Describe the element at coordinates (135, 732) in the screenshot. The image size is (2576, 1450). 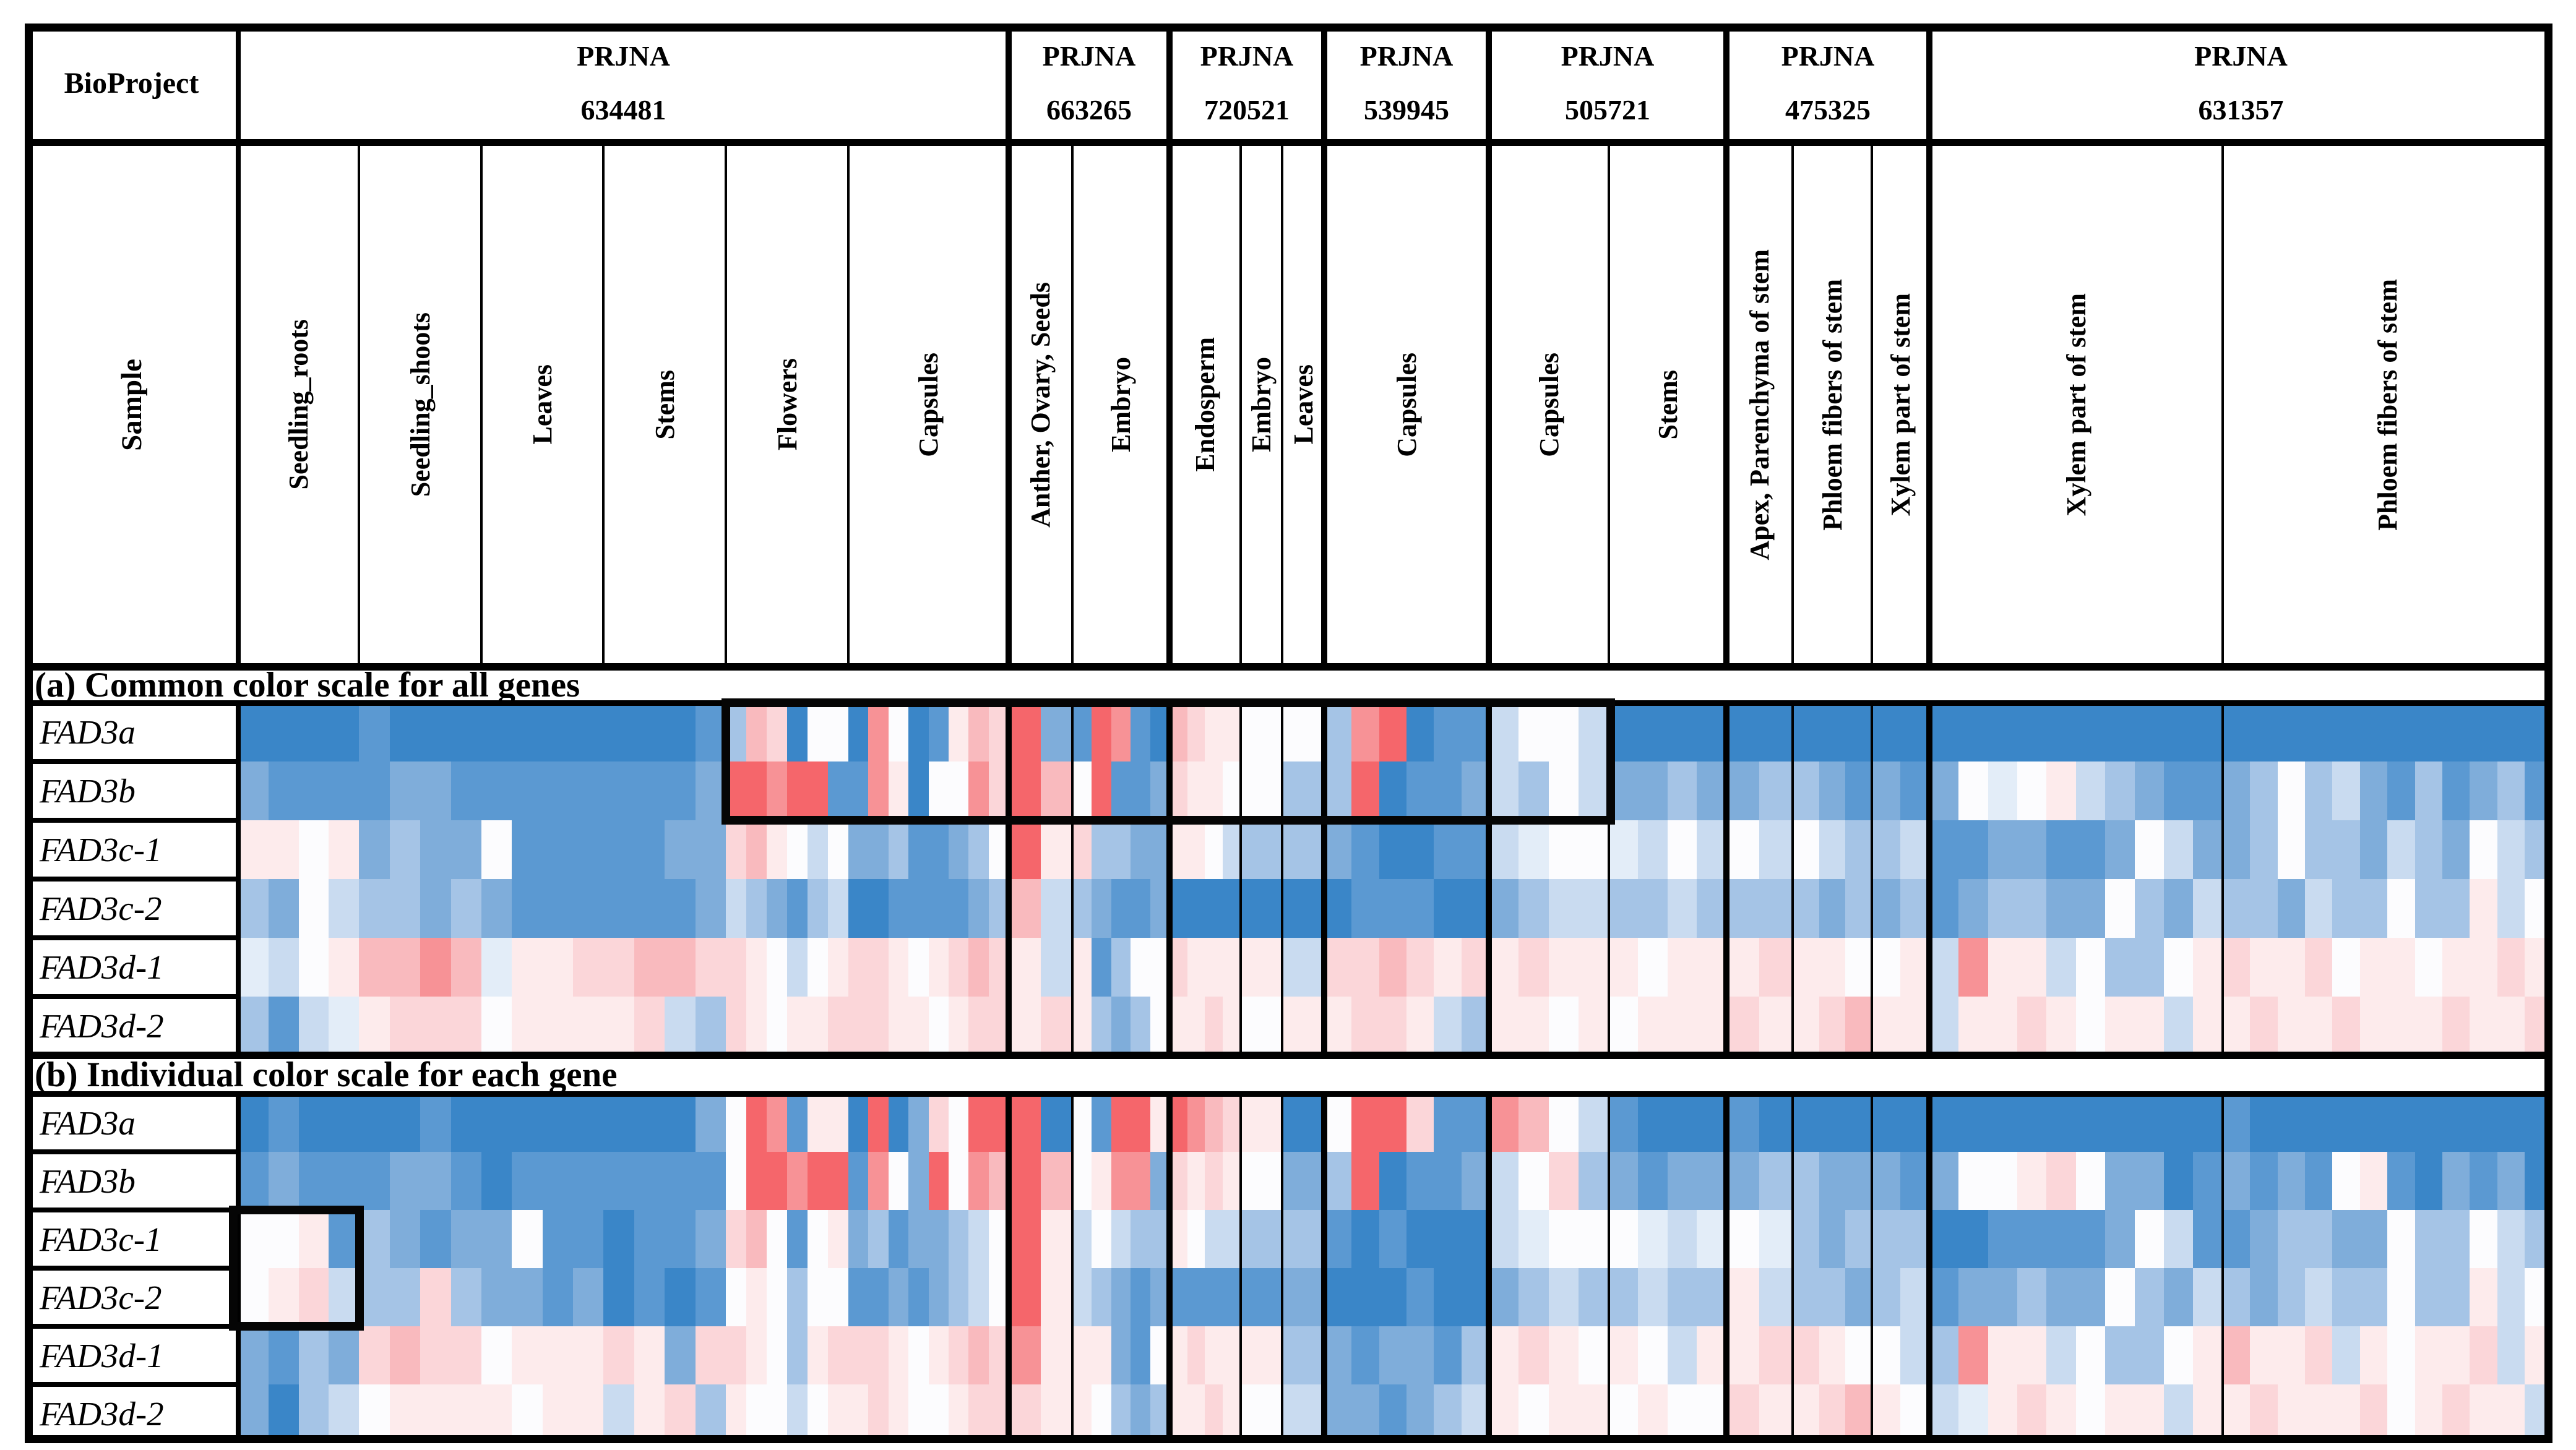
I see `gene-label: FAD3a` at that location.